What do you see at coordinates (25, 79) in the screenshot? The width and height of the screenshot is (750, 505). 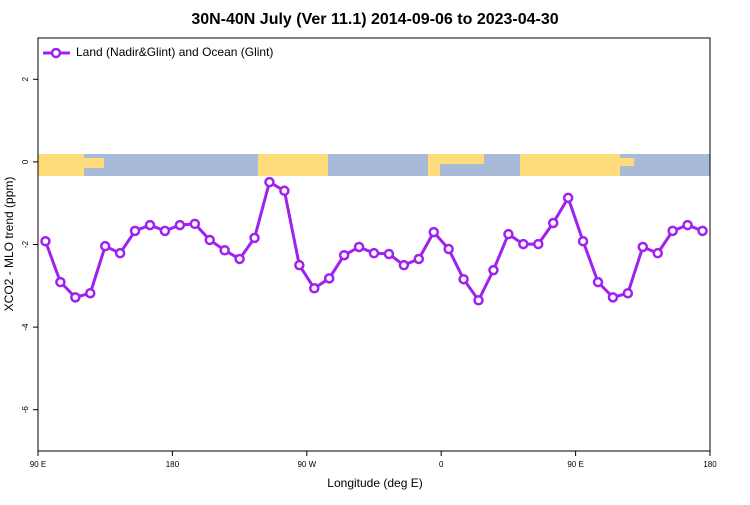 I see `y-tick-label: 2` at bounding box center [25, 79].